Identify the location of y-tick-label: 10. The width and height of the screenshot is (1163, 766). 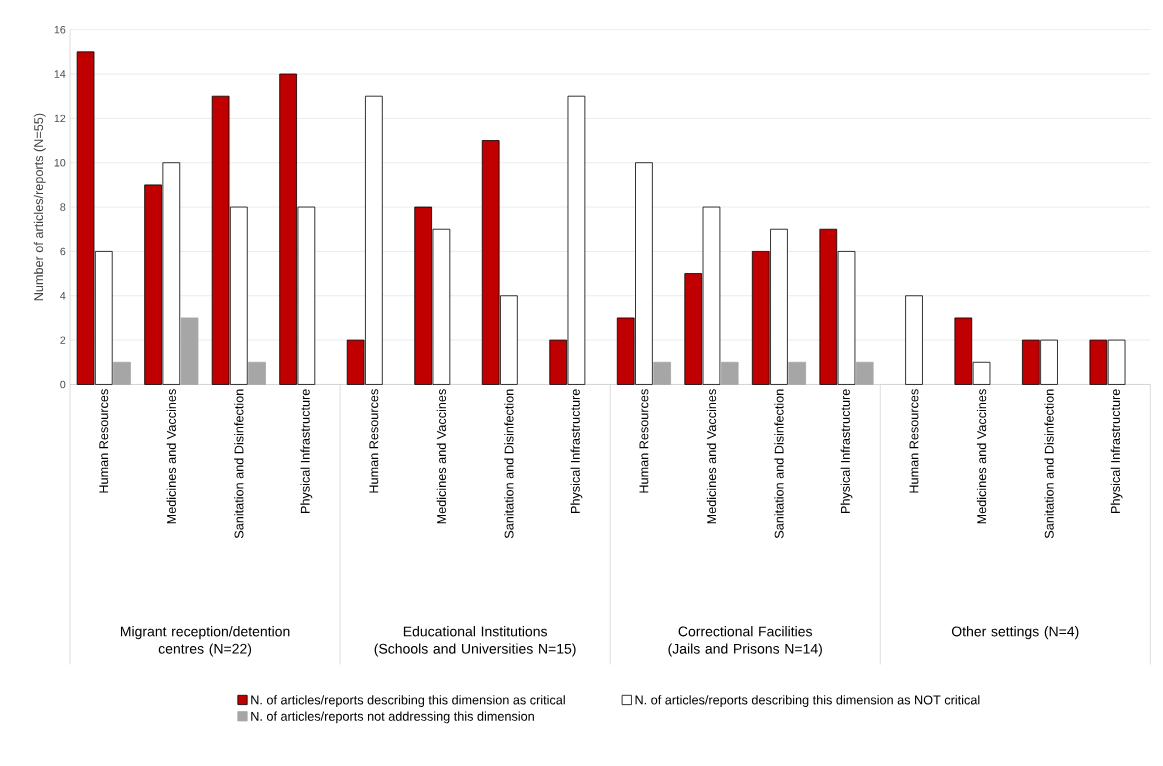
(60, 163).